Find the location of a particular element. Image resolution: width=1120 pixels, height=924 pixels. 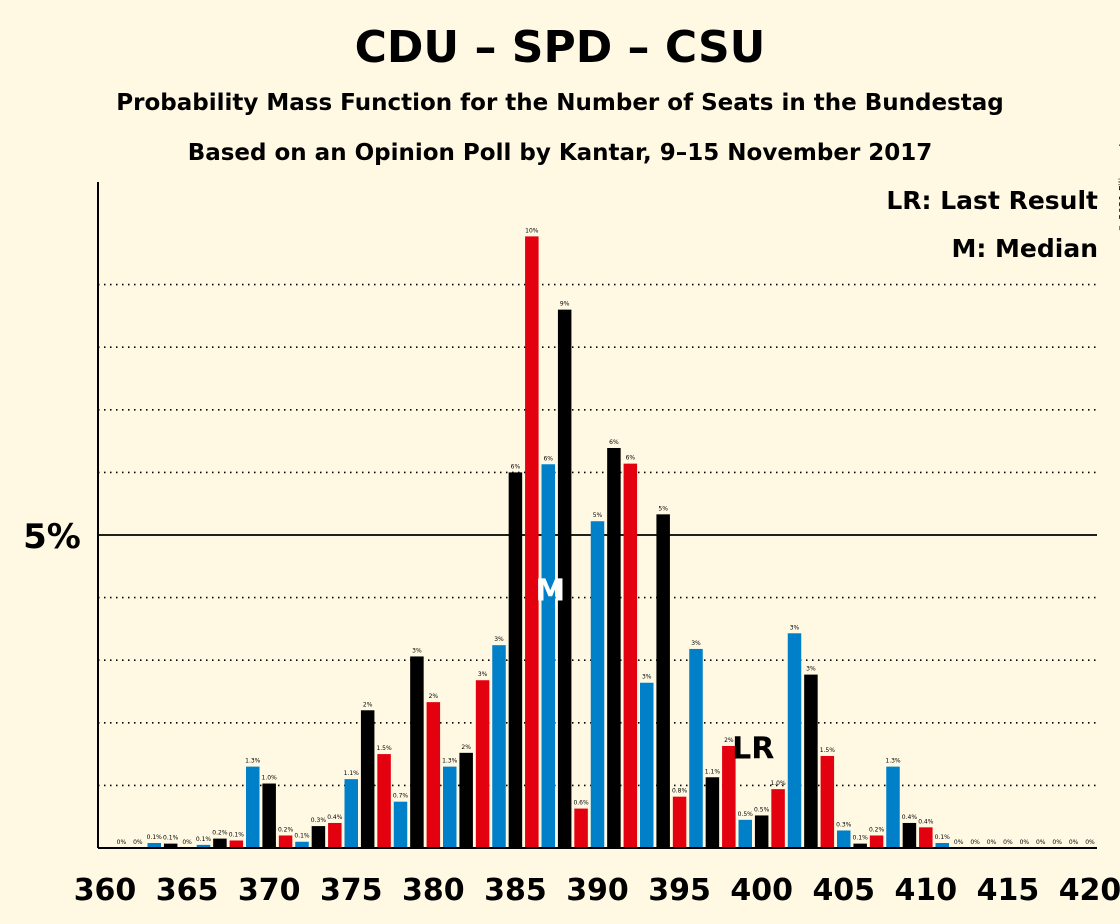

bar-label-seat-371: 0.2% is located at coordinates (286, 829).